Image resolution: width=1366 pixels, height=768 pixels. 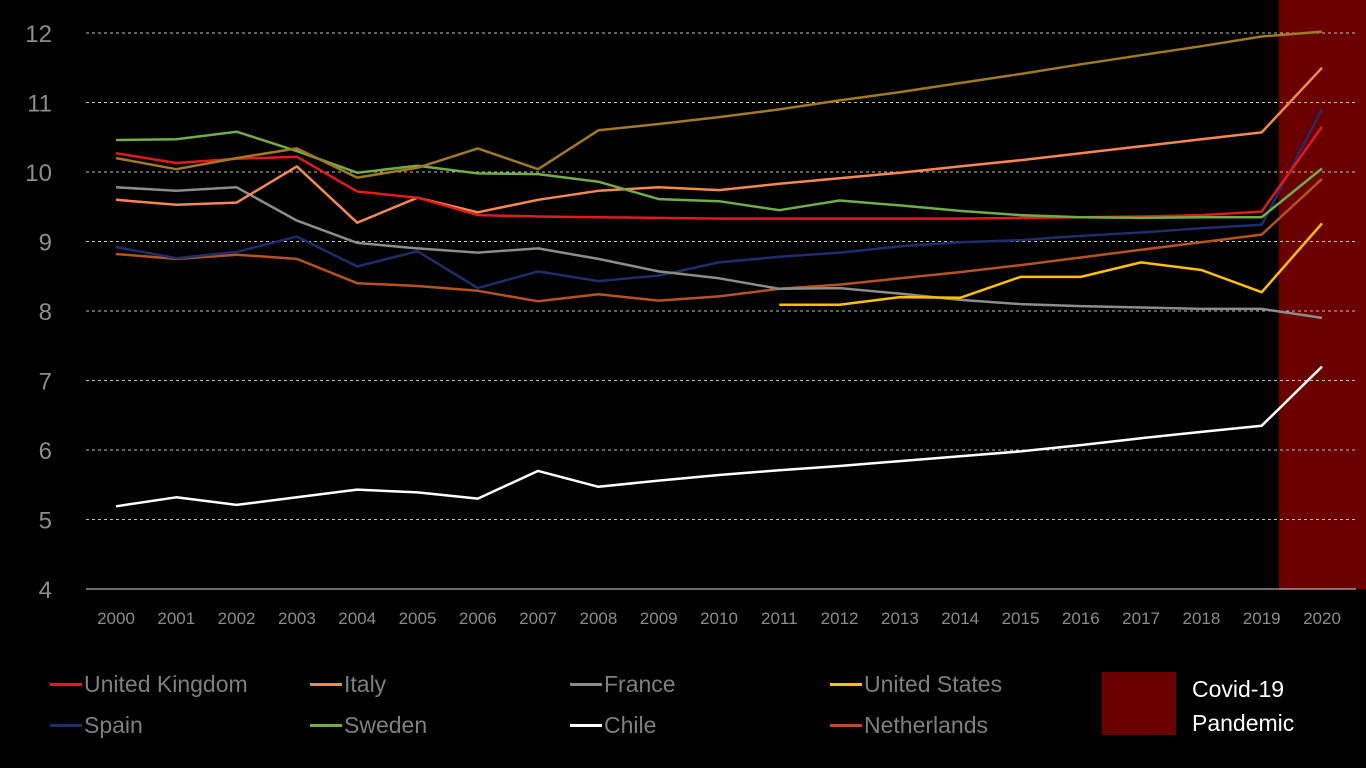 I want to click on covid-highlight-band, so click(x=1322, y=294).